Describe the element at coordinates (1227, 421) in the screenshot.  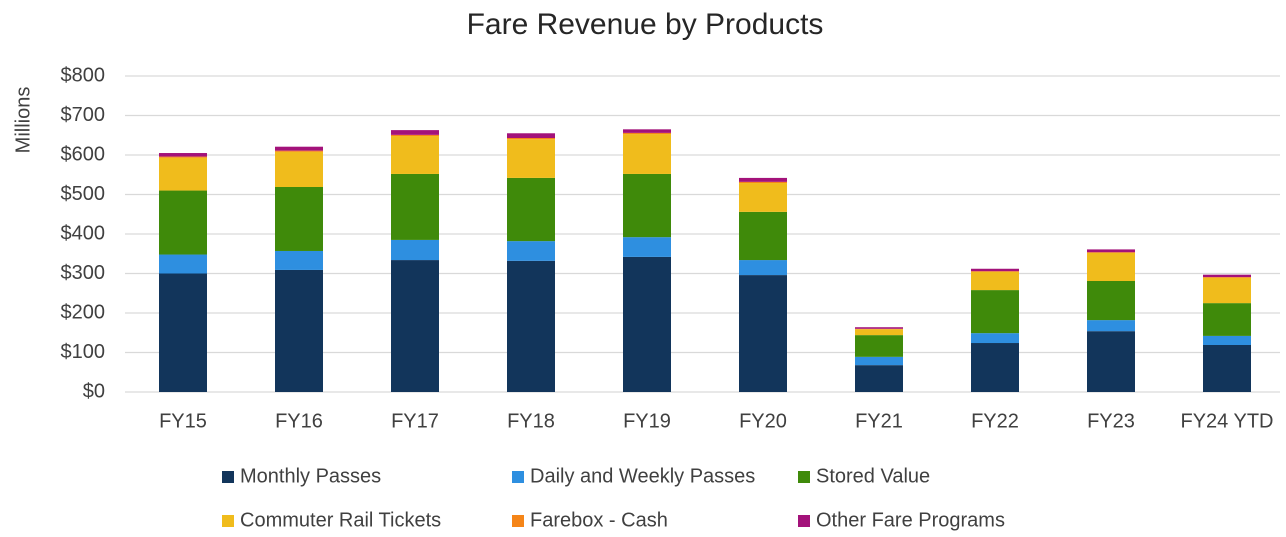
I see `x-tick-label: FY24 YTD` at that location.